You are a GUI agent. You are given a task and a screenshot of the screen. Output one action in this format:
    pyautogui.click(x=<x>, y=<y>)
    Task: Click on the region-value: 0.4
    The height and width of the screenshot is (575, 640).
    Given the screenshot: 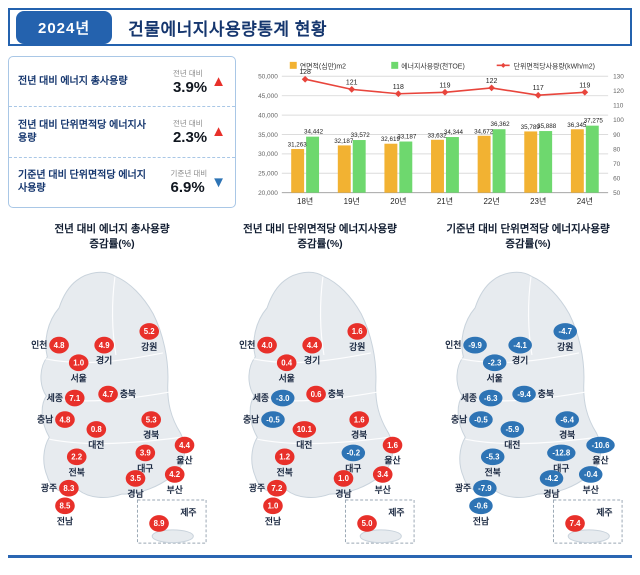 What is the action you would take?
    pyautogui.click(x=287, y=363)
    